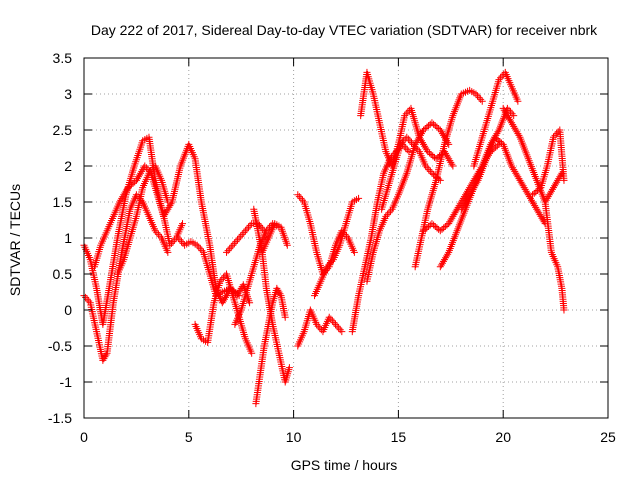  I want to click on series-s11, so click(320, 328).